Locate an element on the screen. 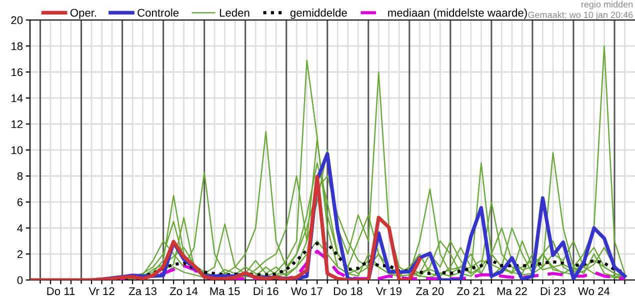 The image size is (635, 300). x-tick-label: Di 23 is located at coordinates (553, 291).